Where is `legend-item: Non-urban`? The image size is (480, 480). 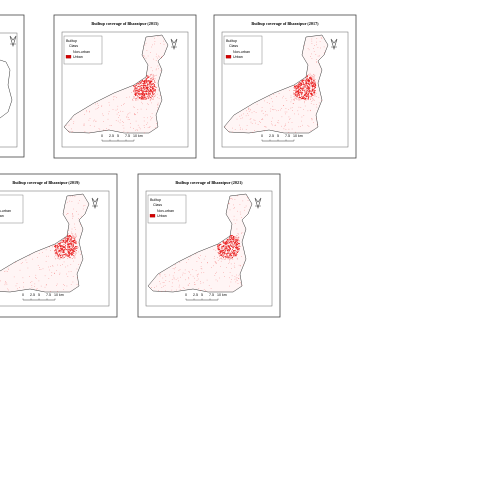
legend-item: Non-urban is located at coordinates (5, 211).